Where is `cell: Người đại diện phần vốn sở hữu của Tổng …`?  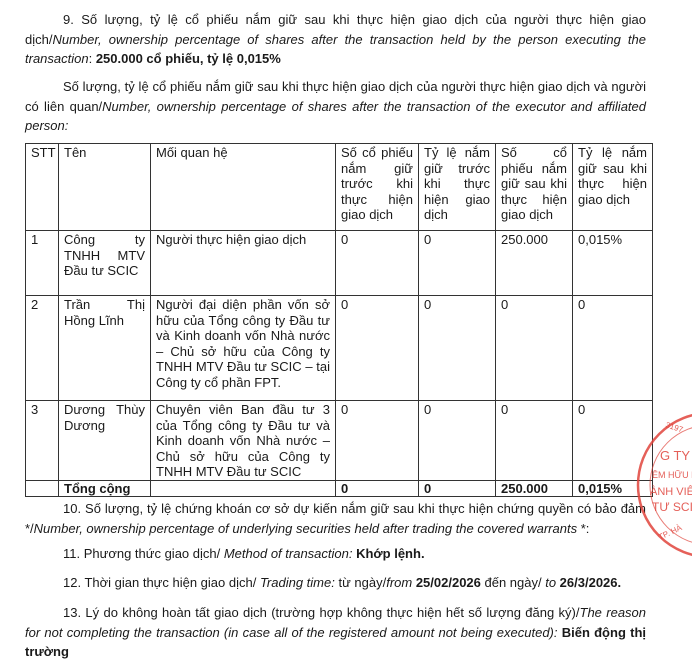
cell: Người đại diện phần vốn sở hữu của Tổng … is located at coordinates (243, 348).